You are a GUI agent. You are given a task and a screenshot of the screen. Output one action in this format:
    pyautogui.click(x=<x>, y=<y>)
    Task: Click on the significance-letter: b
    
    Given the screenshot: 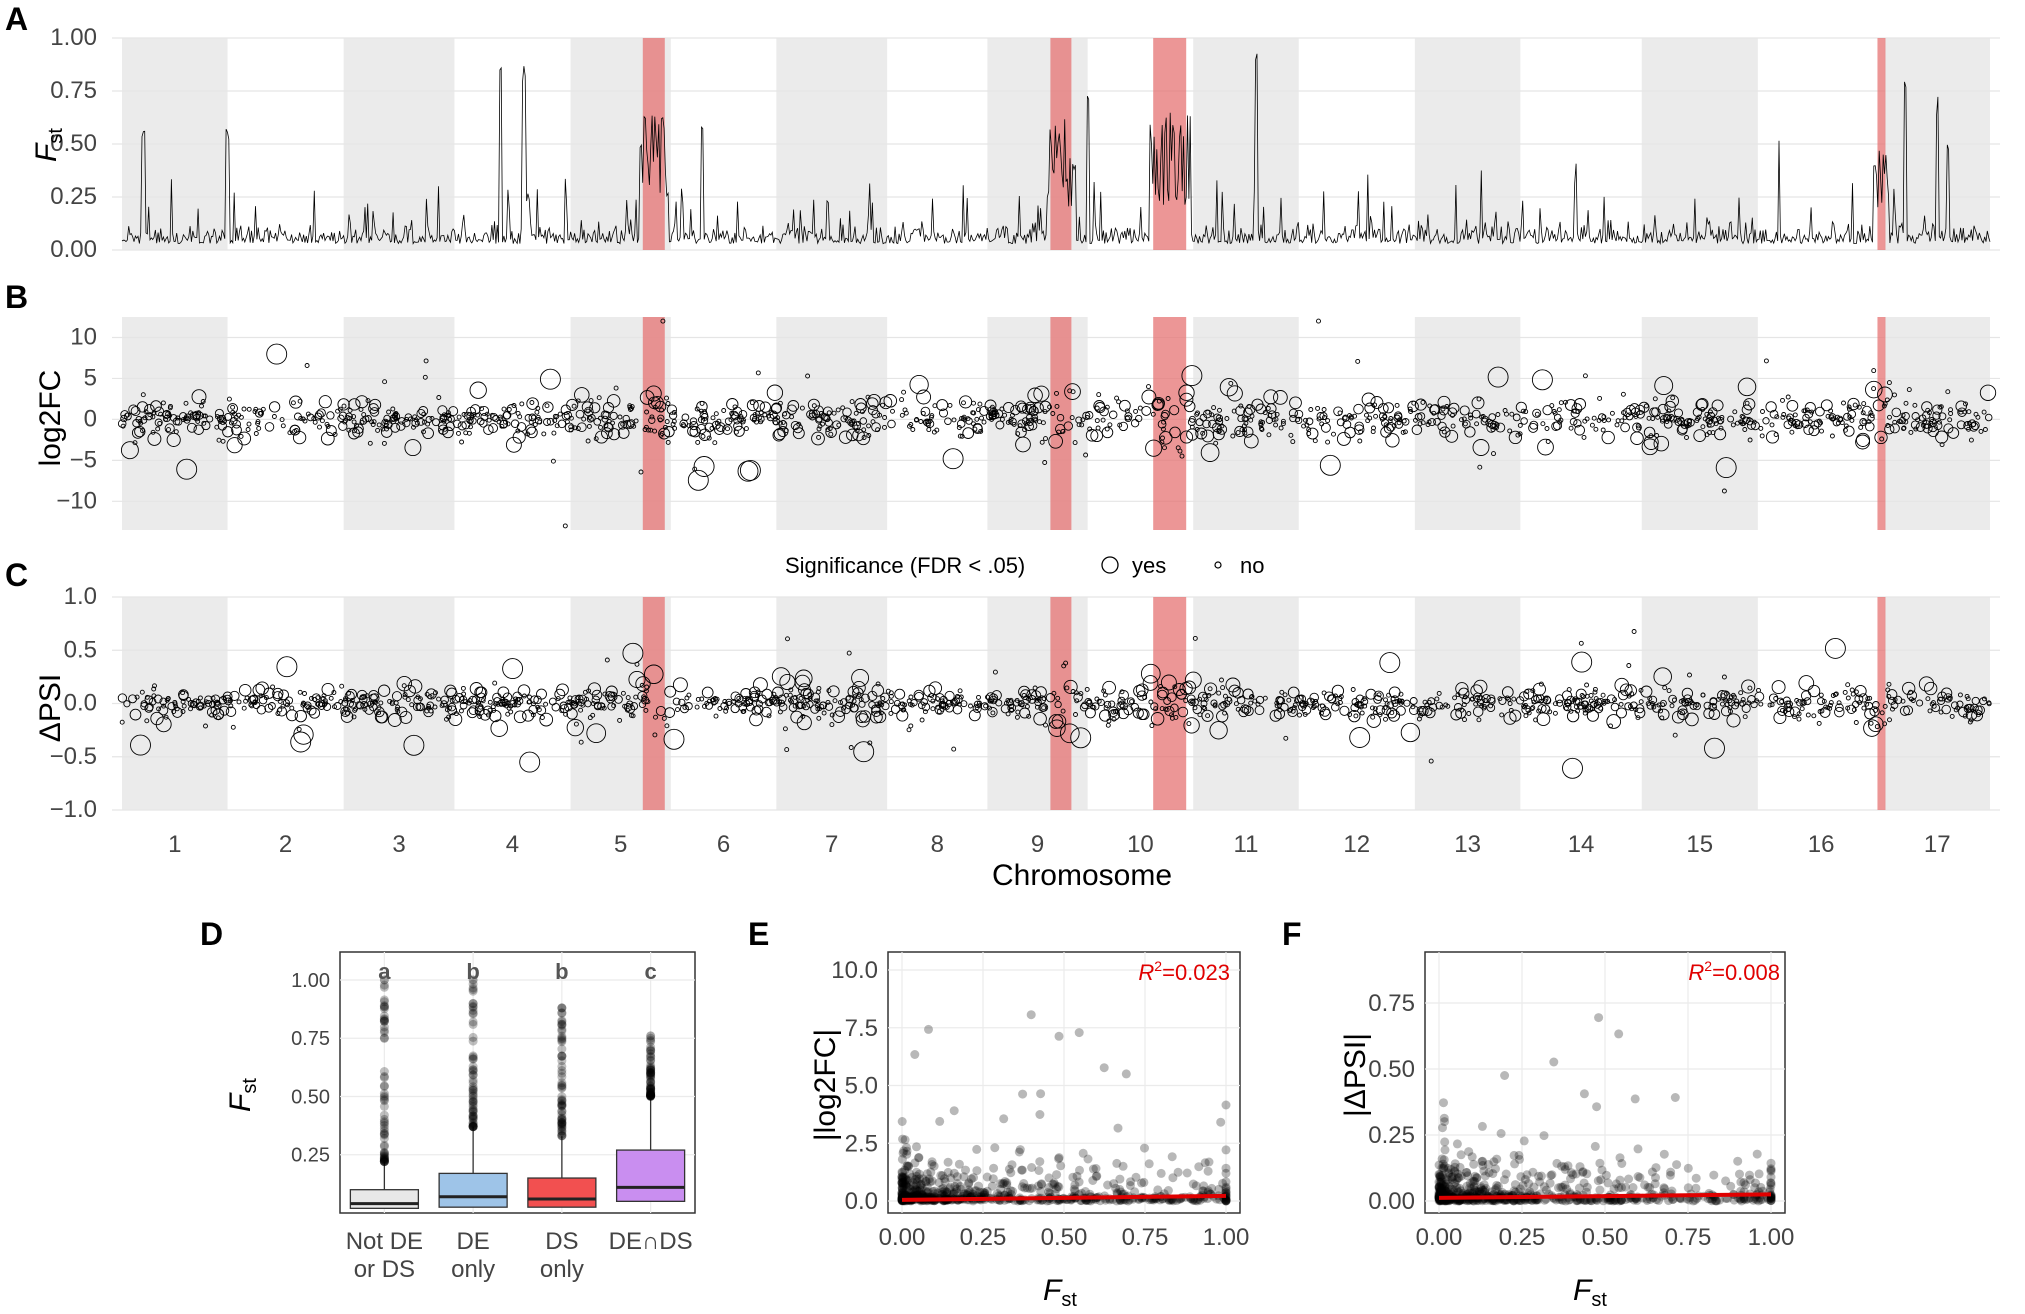 What is the action you would take?
    pyautogui.click(x=561, y=971)
    